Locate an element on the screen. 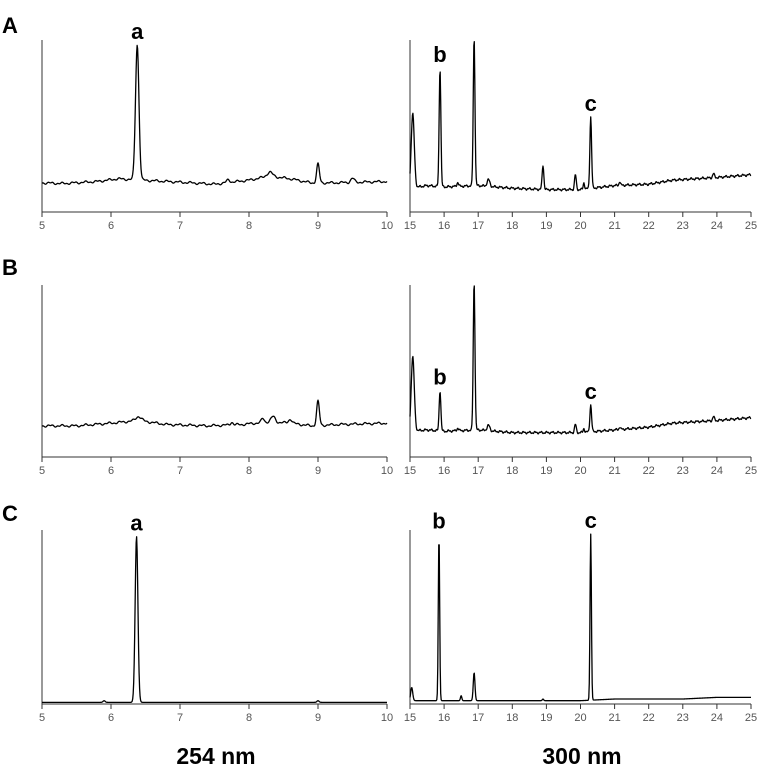  column-label-254nm: 254 nm is located at coordinates (215, 755).